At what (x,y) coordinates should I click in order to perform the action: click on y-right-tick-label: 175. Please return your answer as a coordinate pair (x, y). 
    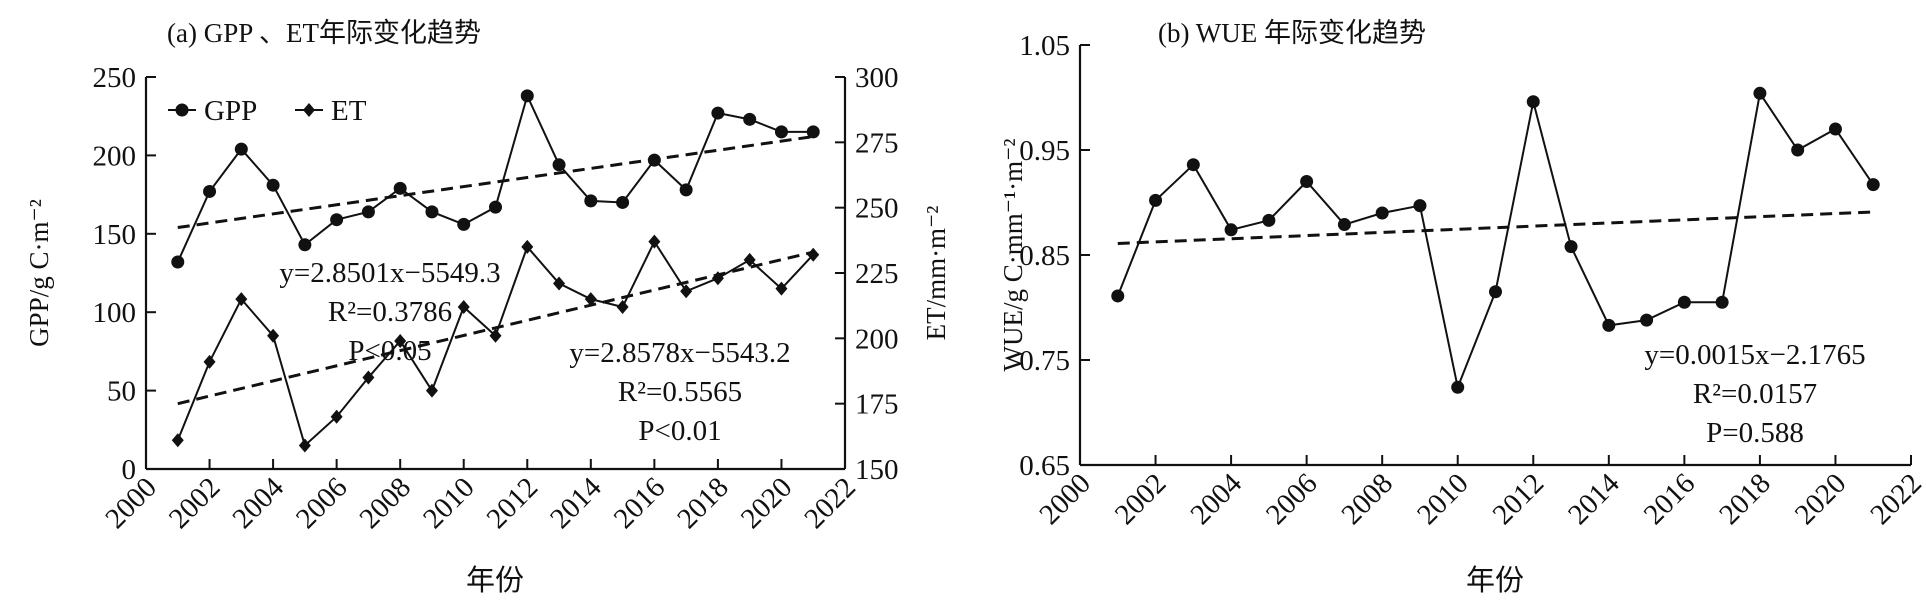
    Looking at the image, I should click on (877, 405).